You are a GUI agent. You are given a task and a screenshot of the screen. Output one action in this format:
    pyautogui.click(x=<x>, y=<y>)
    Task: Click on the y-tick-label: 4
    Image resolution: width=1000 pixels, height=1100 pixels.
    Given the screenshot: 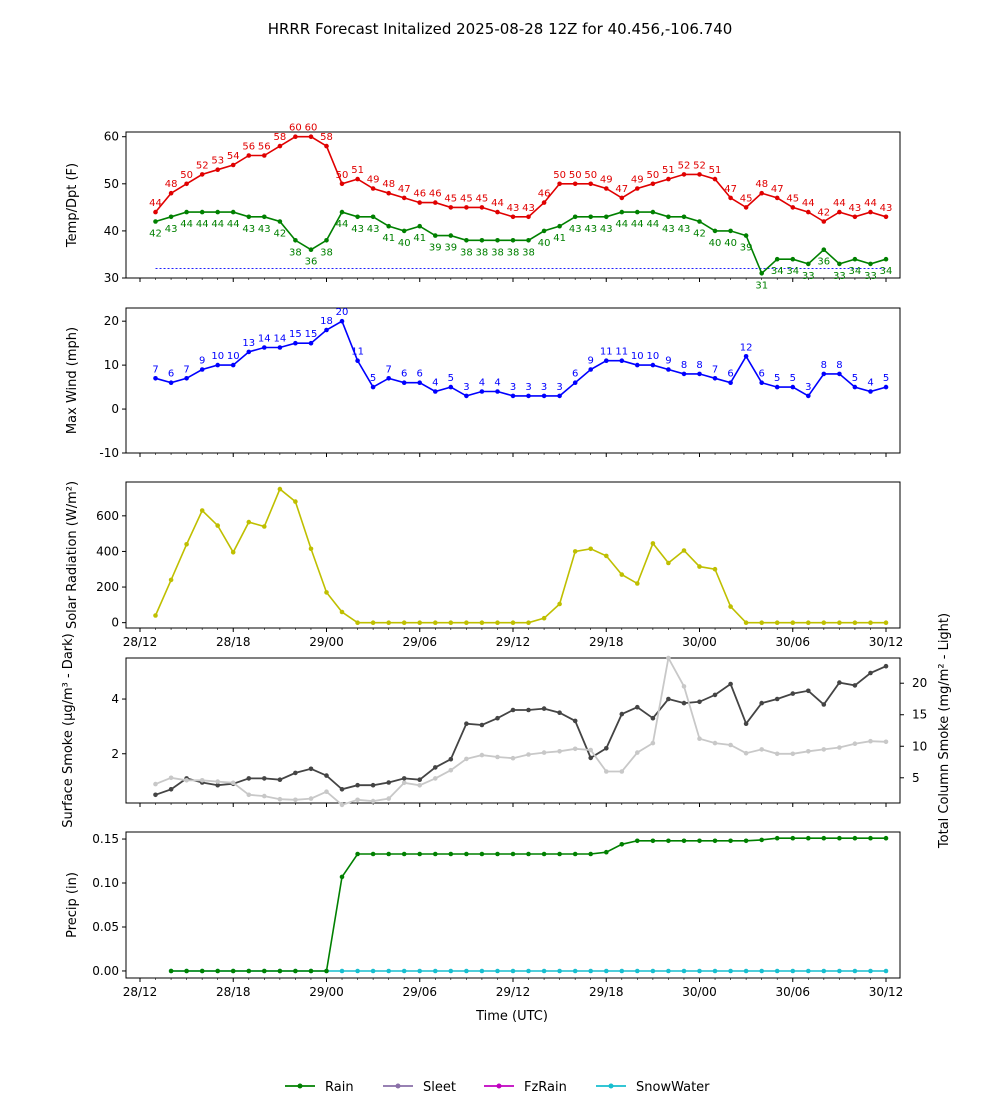 What is the action you would take?
    pyautogui.click(x=115, y=699)
    